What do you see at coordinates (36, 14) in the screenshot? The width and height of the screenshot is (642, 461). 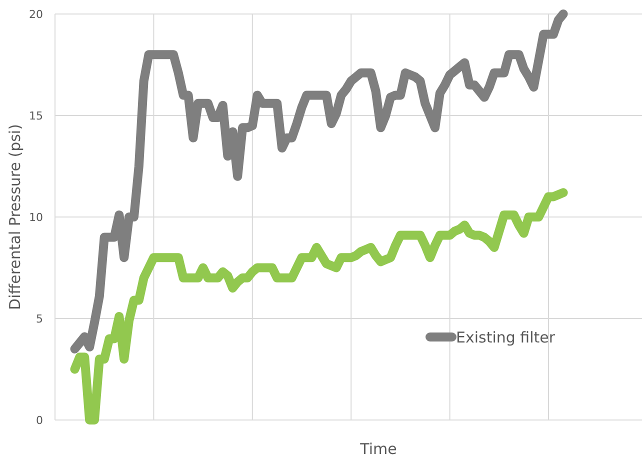 I see `y-tick-label: 20` at bounding box center [36, 14].